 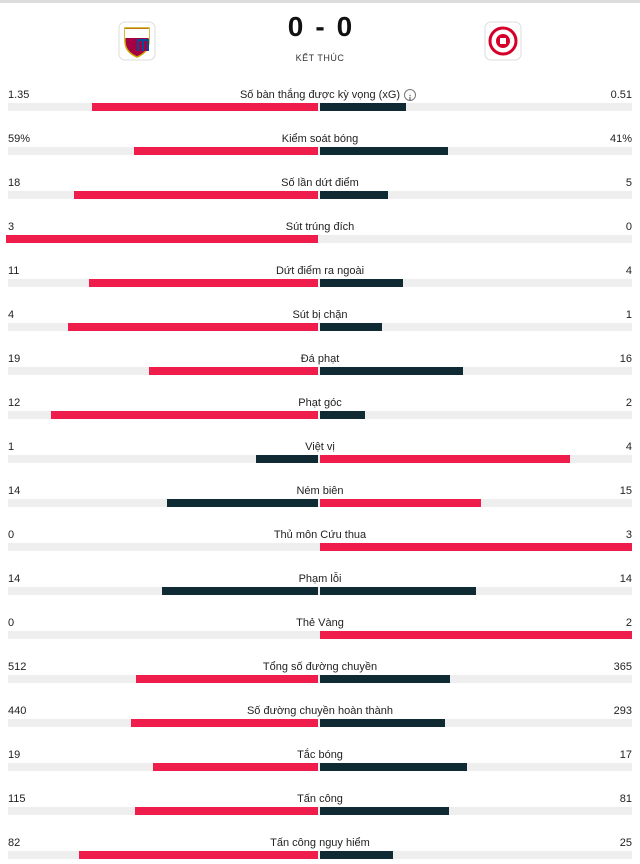 What do you see at coordinates (320, 227) in the screenshot?
I see `stat-label: Sút trúng đích` at bounding box center [320, 227].